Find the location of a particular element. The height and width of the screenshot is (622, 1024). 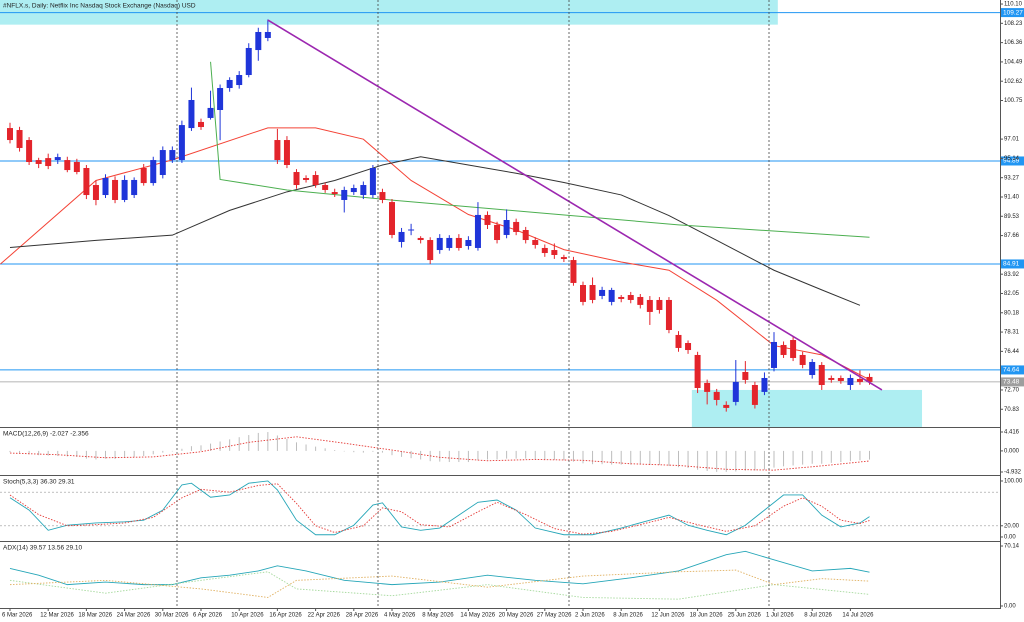

price-label: 94.89 is located at coordinates (1011, 161).